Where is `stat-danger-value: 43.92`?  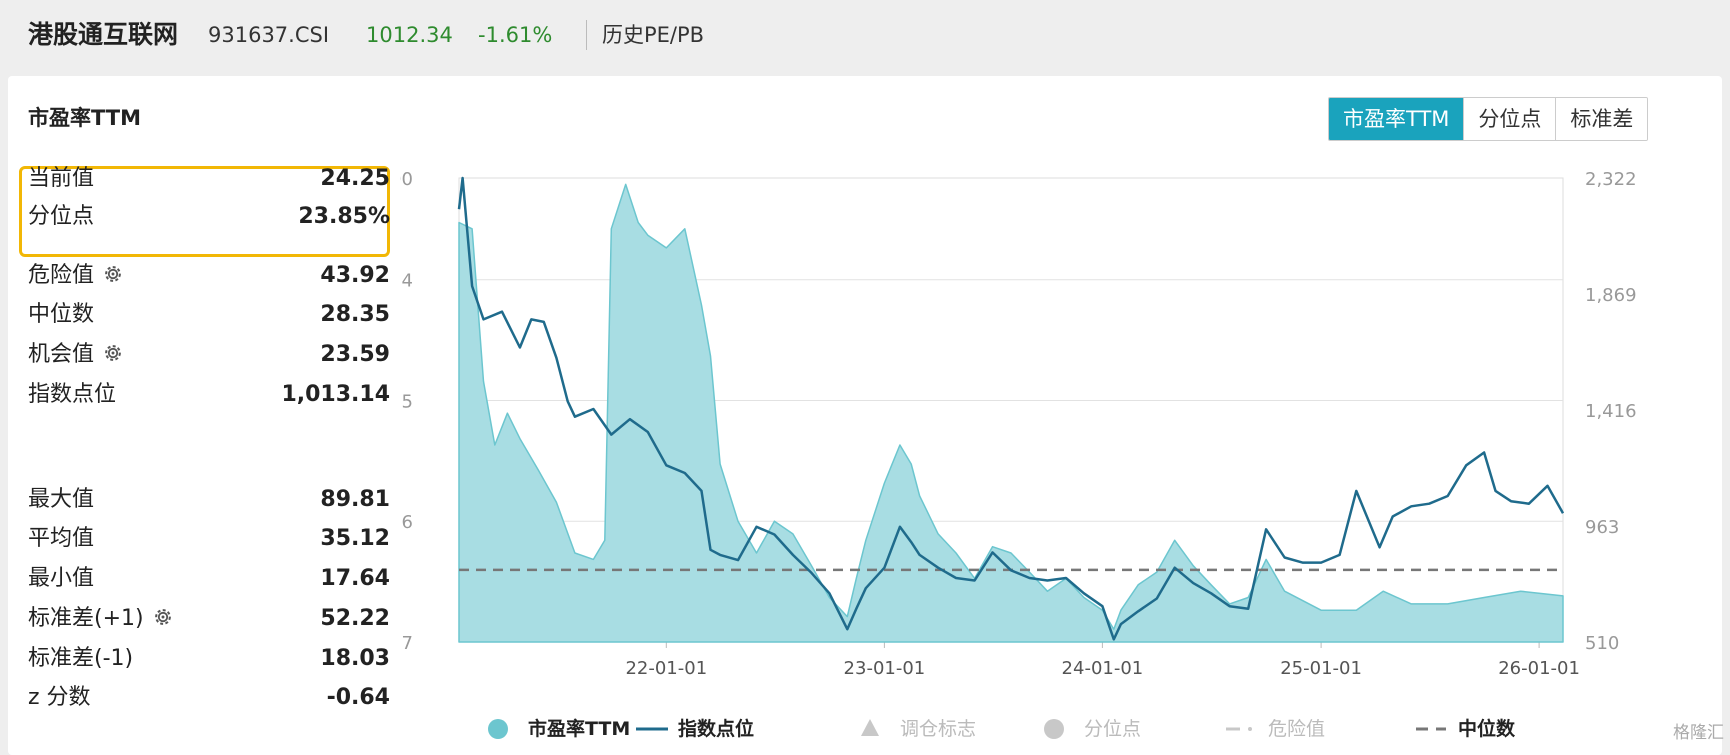
stat-danger-value: 43.92 is located at coordinates (355, 275).